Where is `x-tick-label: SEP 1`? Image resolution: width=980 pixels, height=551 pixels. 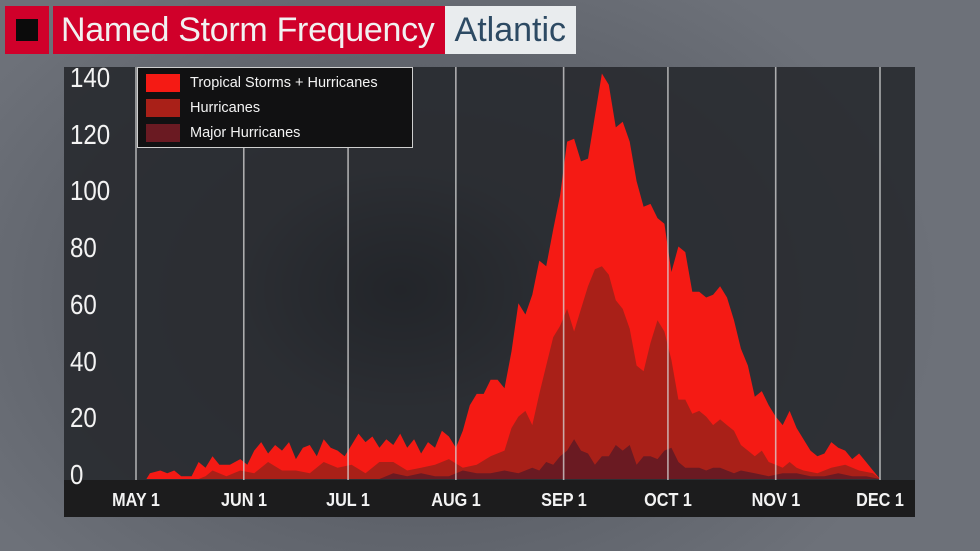
x-tick-label: SEP 1 is located at coordinates (563, 500).